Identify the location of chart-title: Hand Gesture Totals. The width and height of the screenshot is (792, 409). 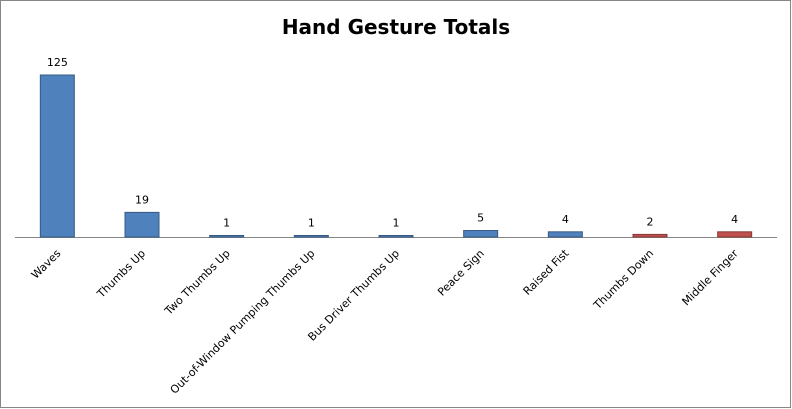
(396, 27).